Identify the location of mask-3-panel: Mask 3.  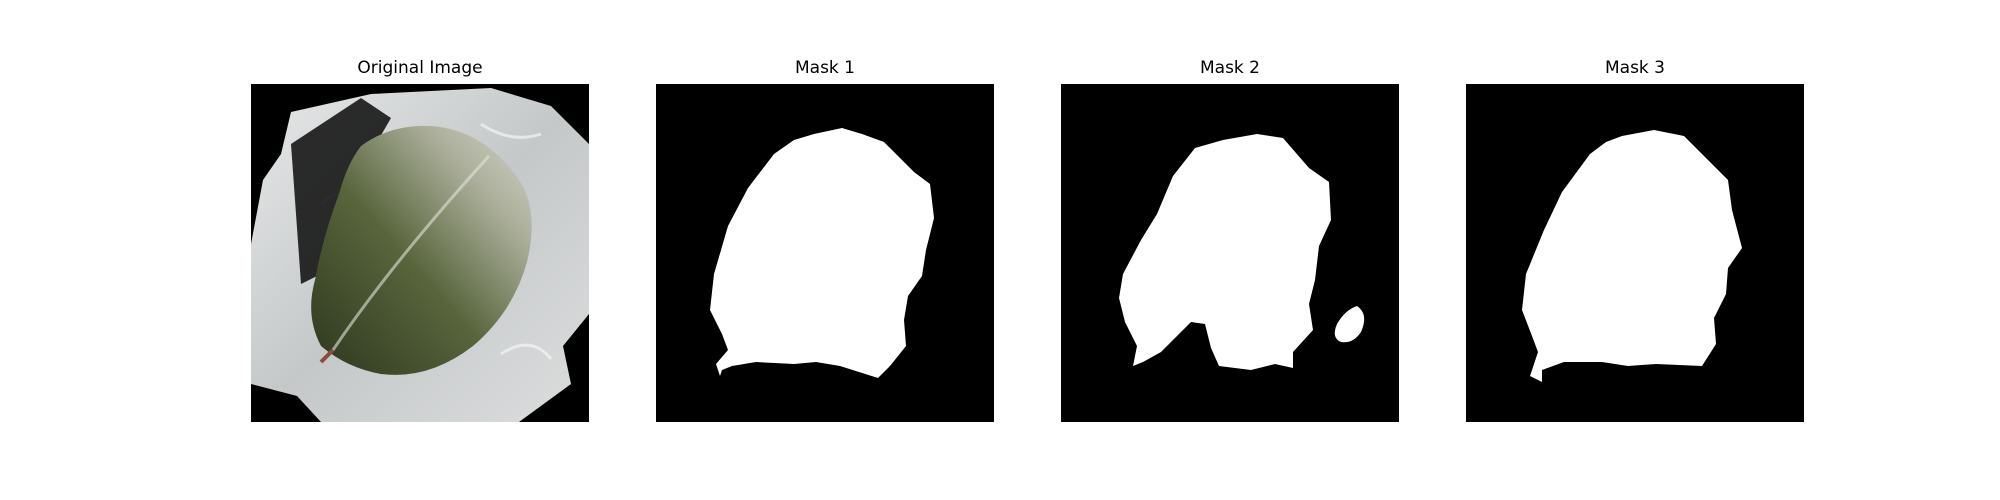
(1635, 239).